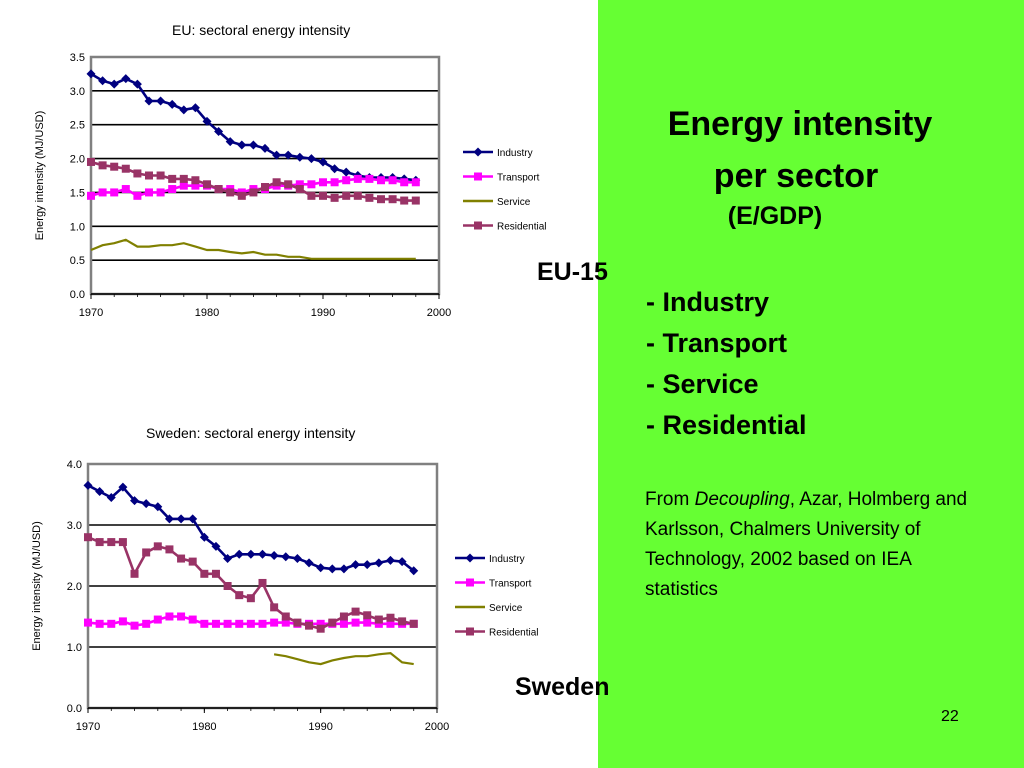 This screenshot has height=768, width=1024. Describe the element at coordinates (77, 227) in the screenshot. I see `y-tick-label: 1.0` at that location.